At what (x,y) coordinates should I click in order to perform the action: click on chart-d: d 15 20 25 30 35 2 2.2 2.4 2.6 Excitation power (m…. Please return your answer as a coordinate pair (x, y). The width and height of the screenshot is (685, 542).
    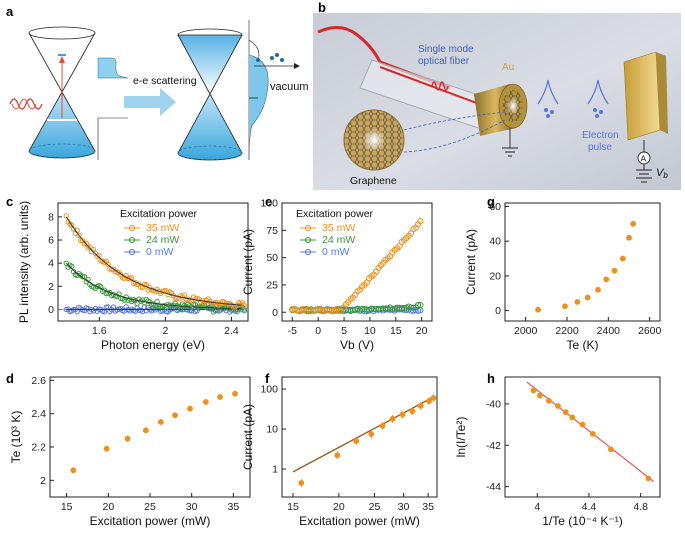
    Looking at the image, I should click on (128, 449).